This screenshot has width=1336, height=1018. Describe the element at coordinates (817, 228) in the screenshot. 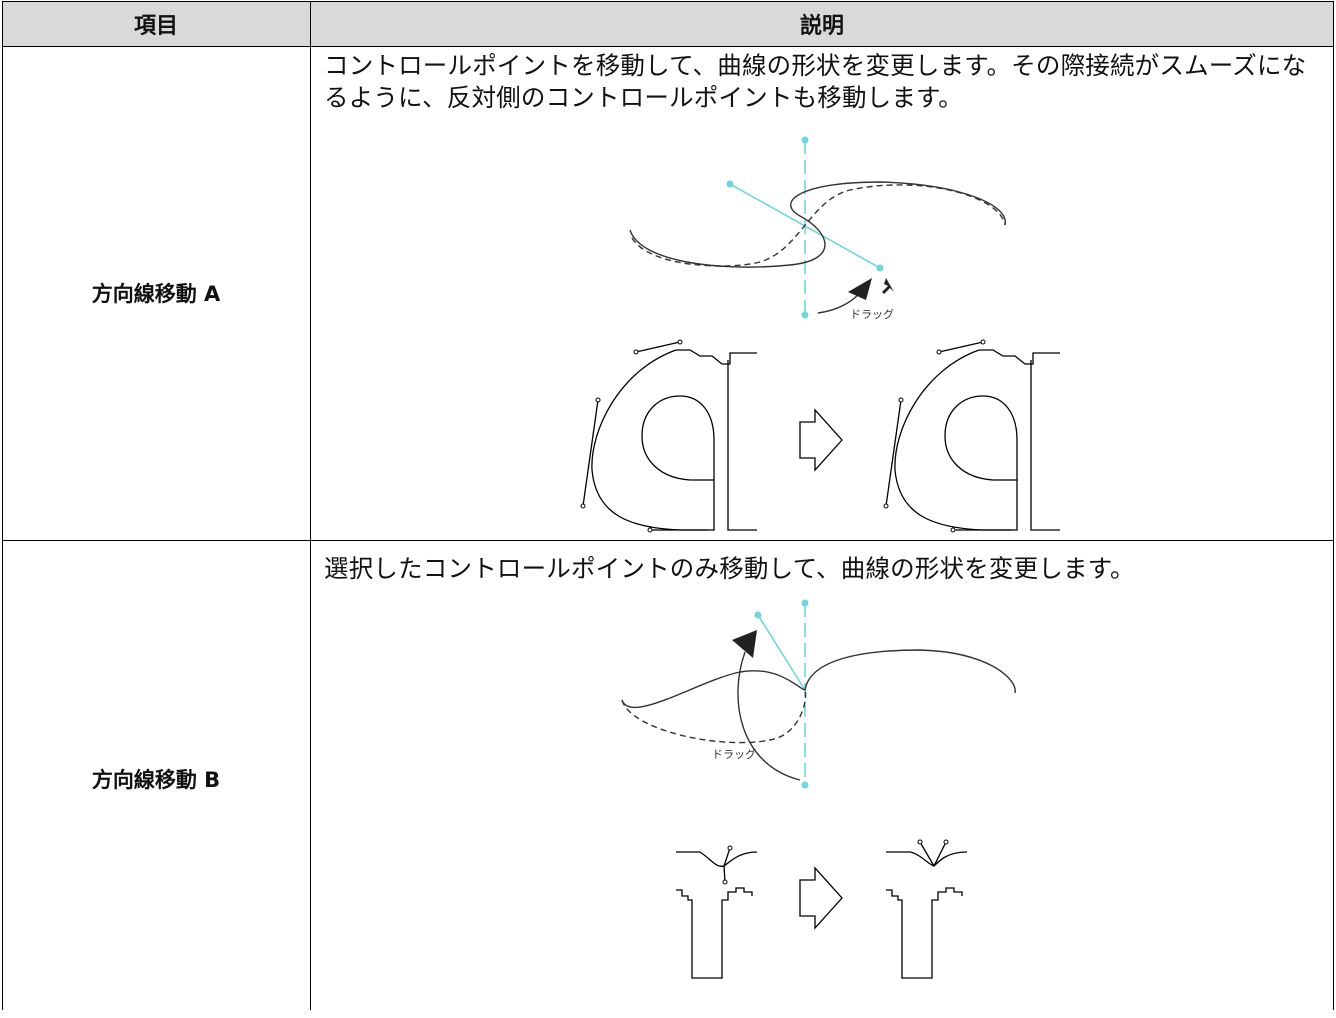

I see `figure-a-curve: ドラッグ` at that location.